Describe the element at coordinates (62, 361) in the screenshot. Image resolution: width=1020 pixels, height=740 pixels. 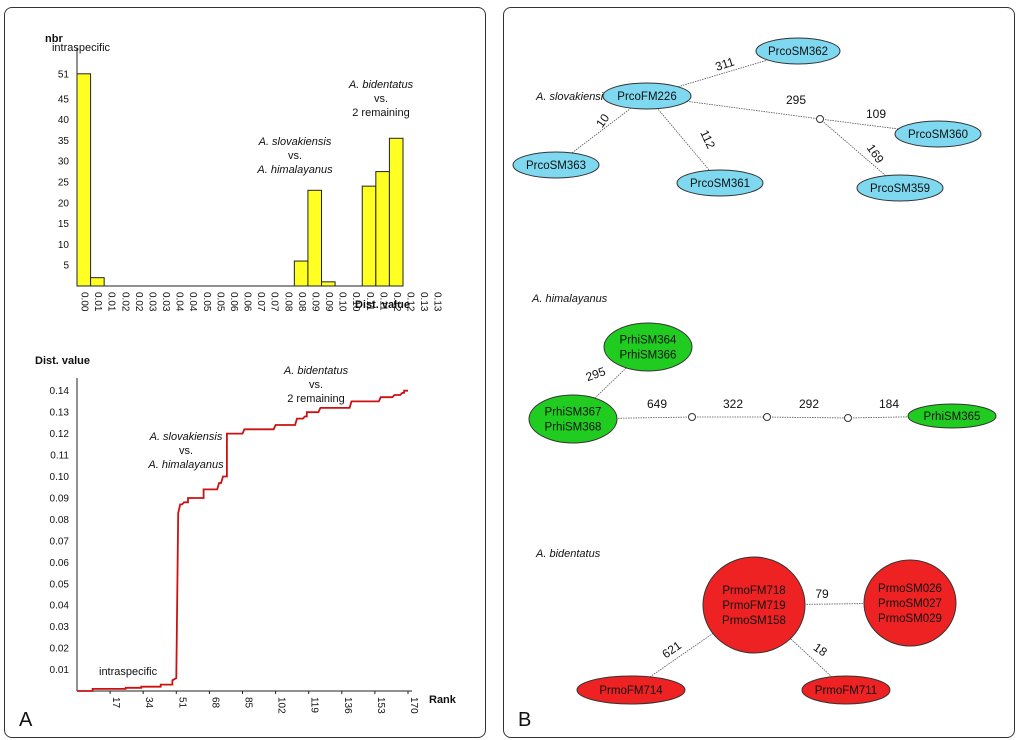
I see `line-ylabel: Dist. value` at that location.